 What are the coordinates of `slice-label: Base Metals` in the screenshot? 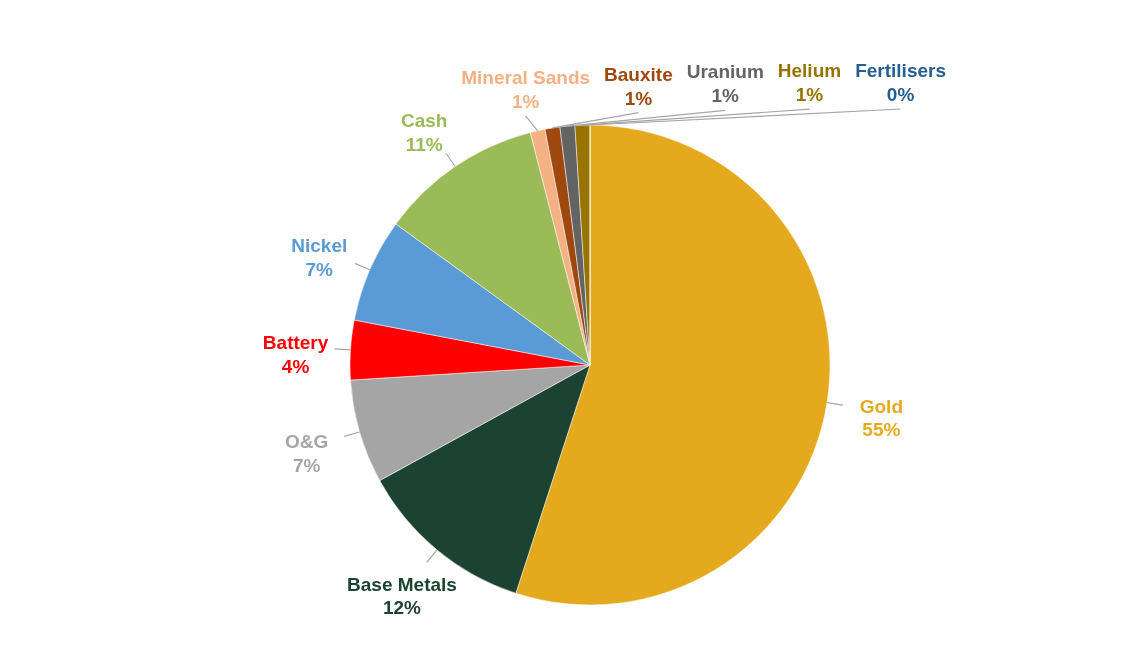 It's located at (402, 584).